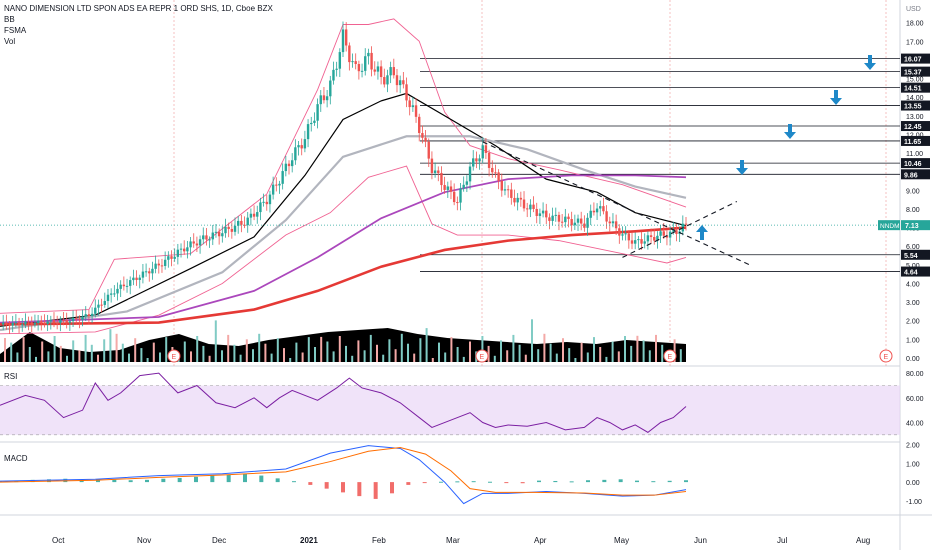  I want to click on rsi-pane-label: RSI, so click(11, 376).